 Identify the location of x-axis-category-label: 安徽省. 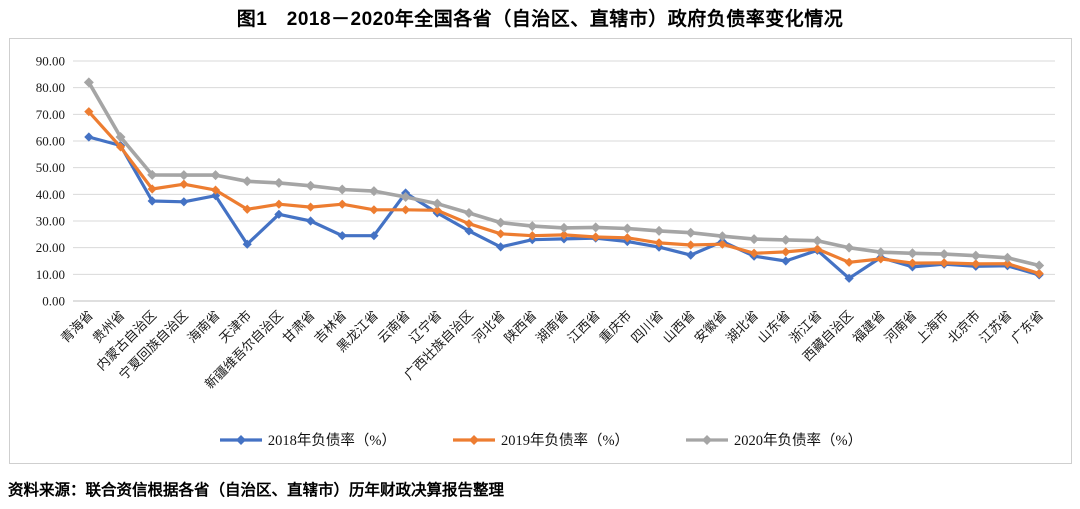
(710, 327).